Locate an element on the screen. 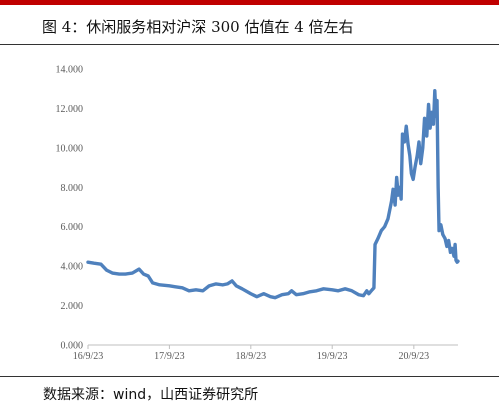 The image size is (499, 404). y-tick-label: 6.000 is located at coordinates (72, 227).